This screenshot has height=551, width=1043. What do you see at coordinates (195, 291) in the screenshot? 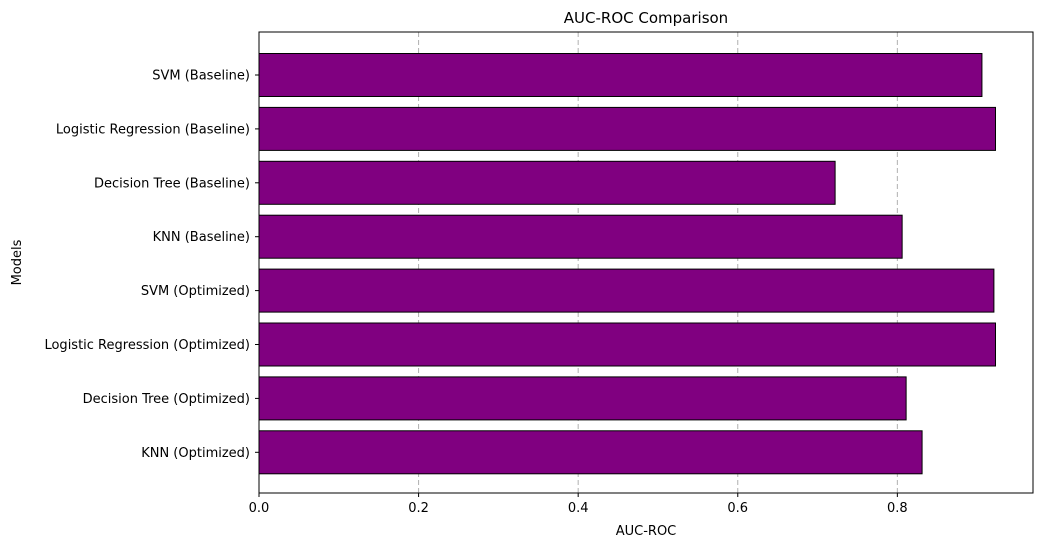
I see `y-tick-label: SVM (Optimized)` at bounding box center [195, 291].